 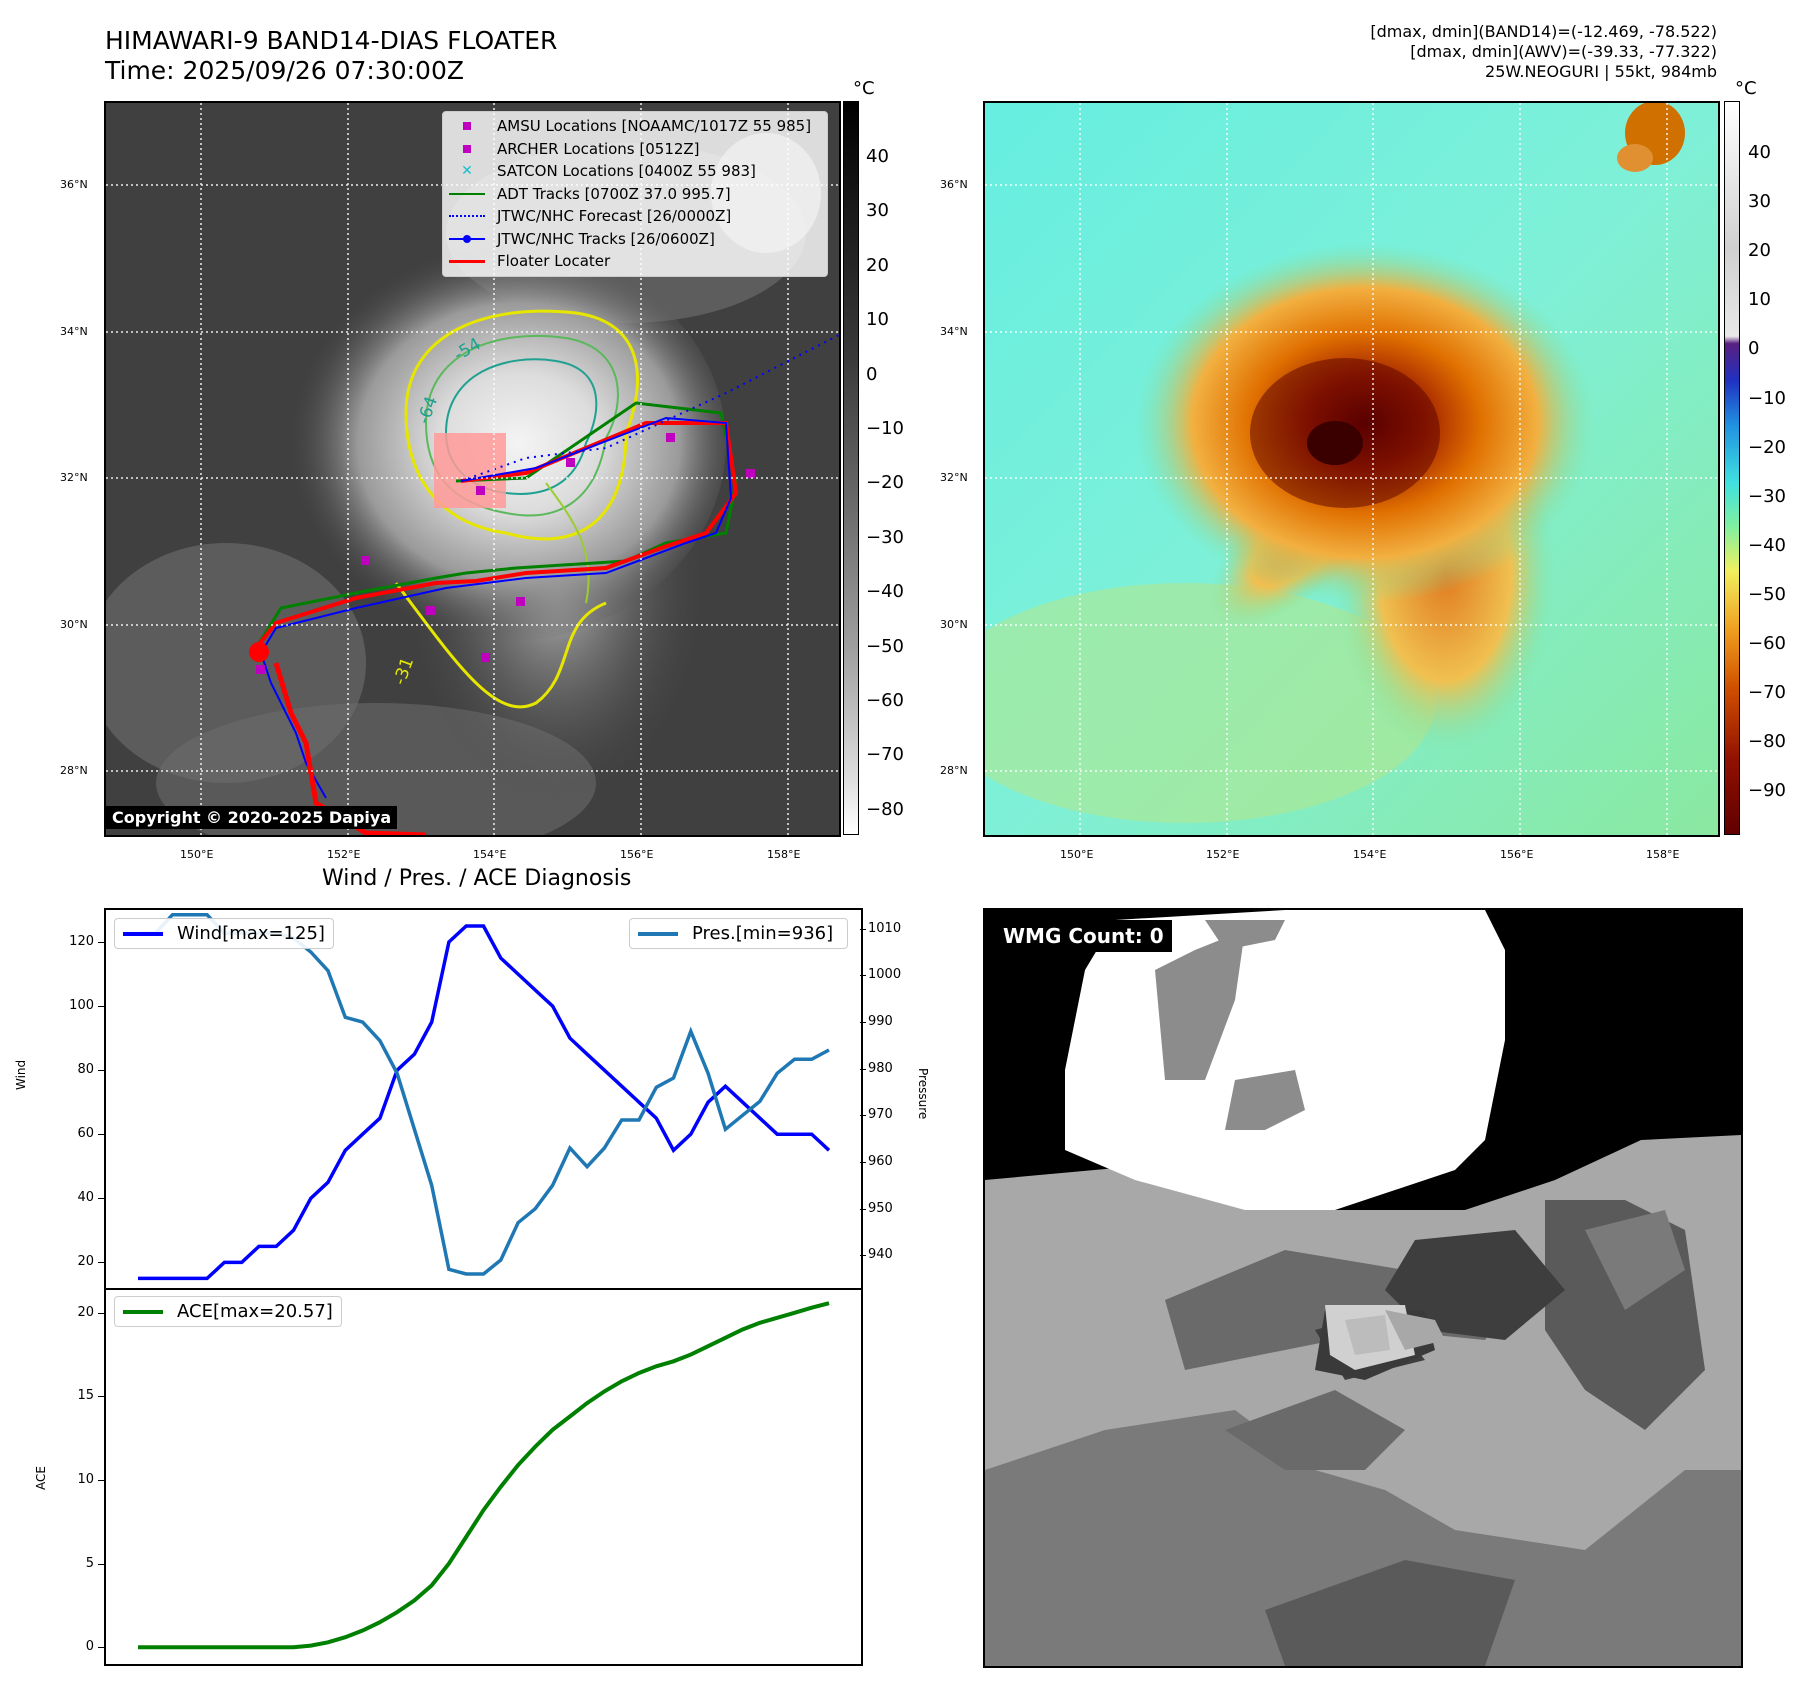 I want to click on pressure-legend: Pres.[min=936], so click(x=738, y=933).